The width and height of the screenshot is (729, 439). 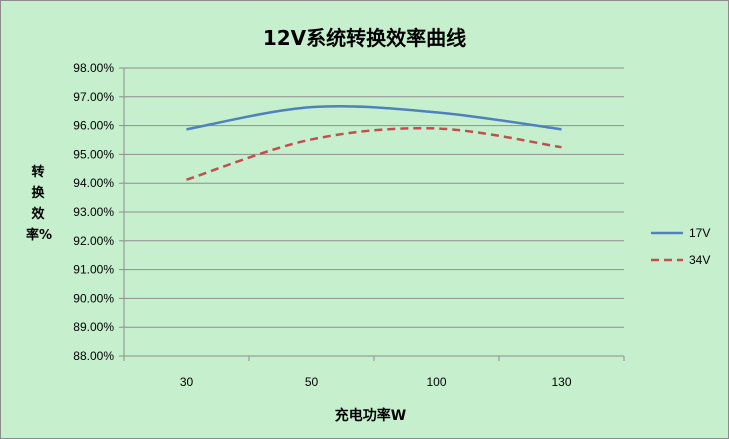 I want to click on y-tick-label: 90.00%, so click(x=93, y=298).